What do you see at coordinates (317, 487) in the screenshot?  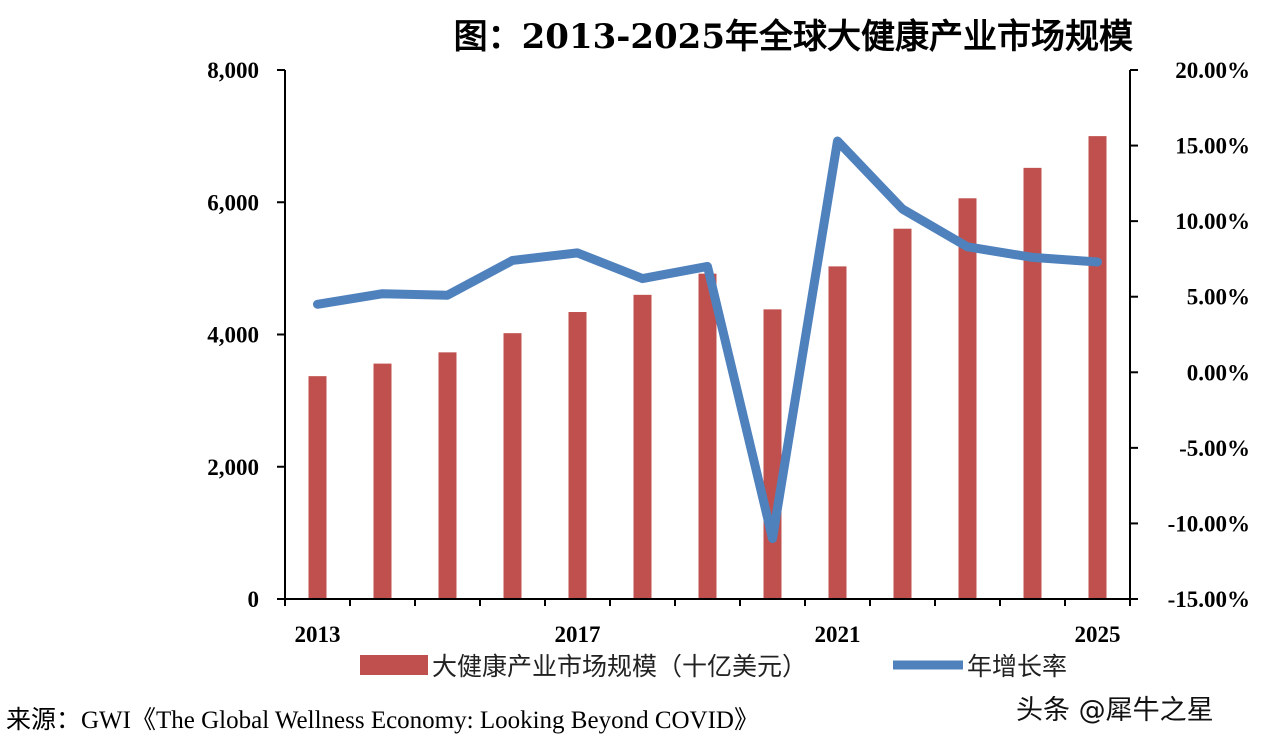 I see `bar-2013` at bounding box center [317, 487].